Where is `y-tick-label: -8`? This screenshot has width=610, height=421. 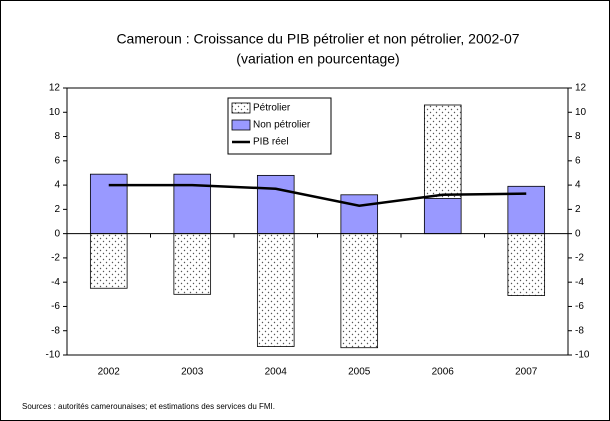 y-tick-label: -8 is located at coordinates (55, 330).